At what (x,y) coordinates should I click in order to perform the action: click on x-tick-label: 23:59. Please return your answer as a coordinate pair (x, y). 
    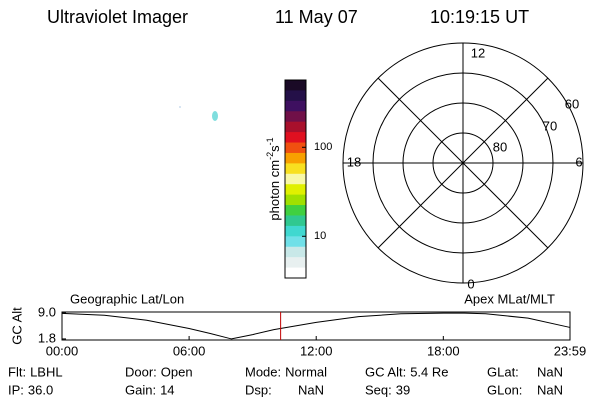
    Looking at the image, I should click on (570, 350).